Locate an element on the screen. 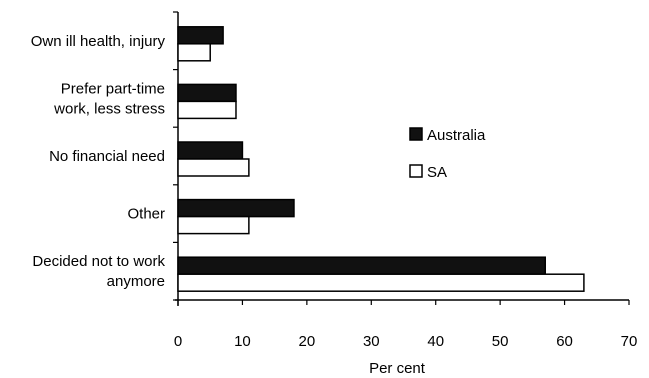 This screenshot has width=649, height=378. x-tick-labels: 0 10 20 30 40 50 60 70 is located at coordinates (406, 341).